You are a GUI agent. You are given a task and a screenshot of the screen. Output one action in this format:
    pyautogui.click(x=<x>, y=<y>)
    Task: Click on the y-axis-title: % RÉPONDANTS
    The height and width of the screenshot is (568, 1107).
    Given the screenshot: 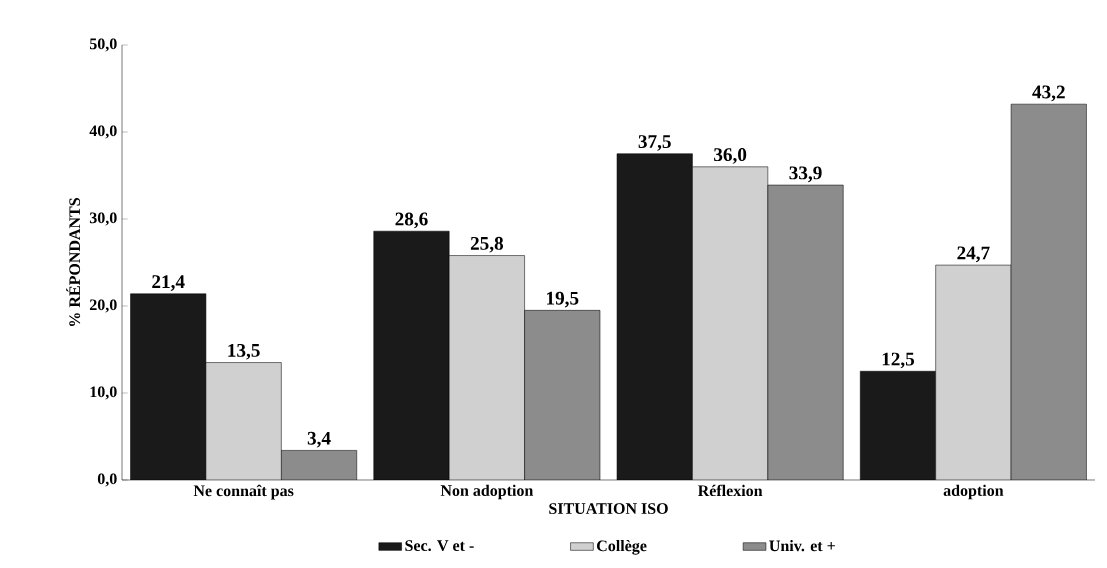 What is the action you would take?
    pyautogui.click(x=73, y=262)
    